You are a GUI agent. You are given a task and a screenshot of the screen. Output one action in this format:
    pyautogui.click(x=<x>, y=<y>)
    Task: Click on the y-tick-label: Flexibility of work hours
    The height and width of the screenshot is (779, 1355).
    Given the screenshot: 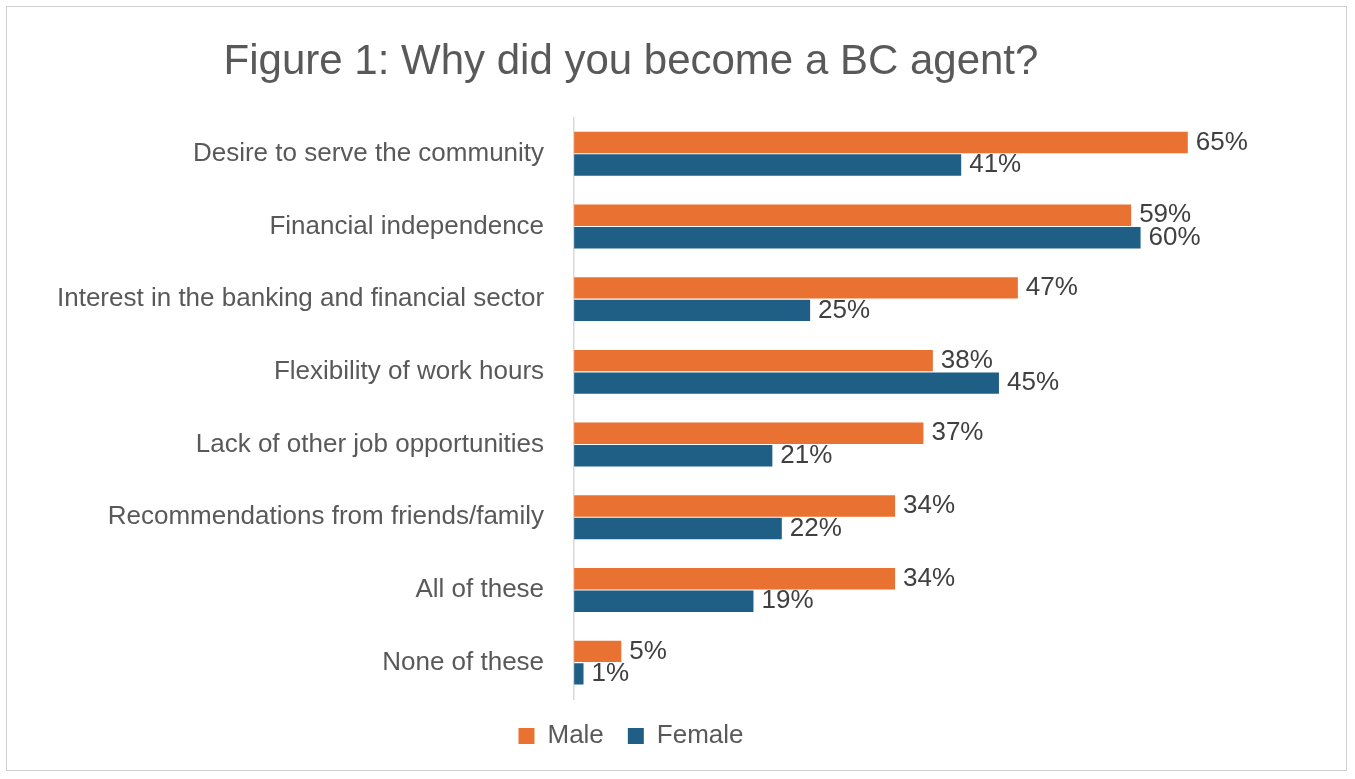 What is the action you would take?
    pyautogui.click(x=409, y=370)
    